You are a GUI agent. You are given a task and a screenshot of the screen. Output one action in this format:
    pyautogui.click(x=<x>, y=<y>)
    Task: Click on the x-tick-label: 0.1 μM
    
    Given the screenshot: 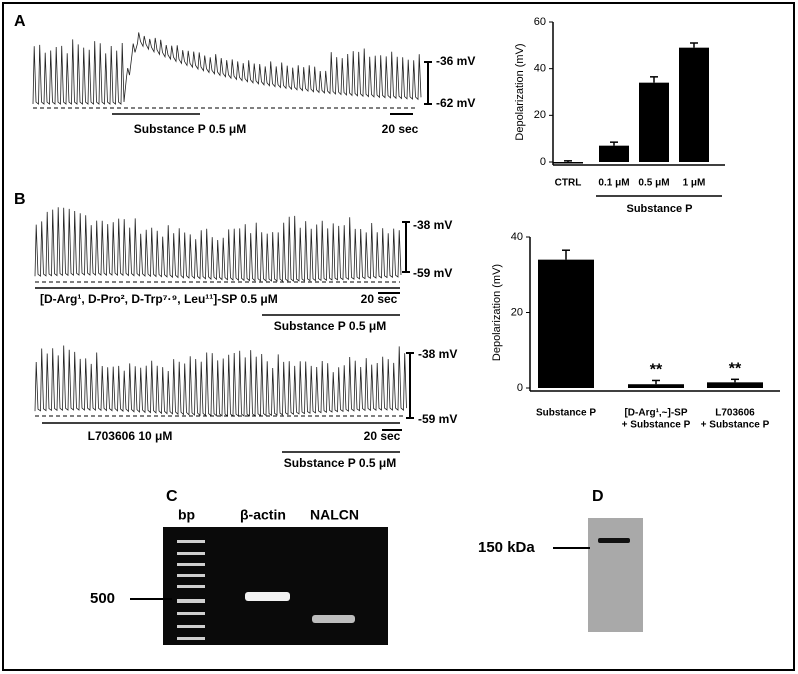 What is the action you would take?
    pyautogui.click(x=613, y=183)
    